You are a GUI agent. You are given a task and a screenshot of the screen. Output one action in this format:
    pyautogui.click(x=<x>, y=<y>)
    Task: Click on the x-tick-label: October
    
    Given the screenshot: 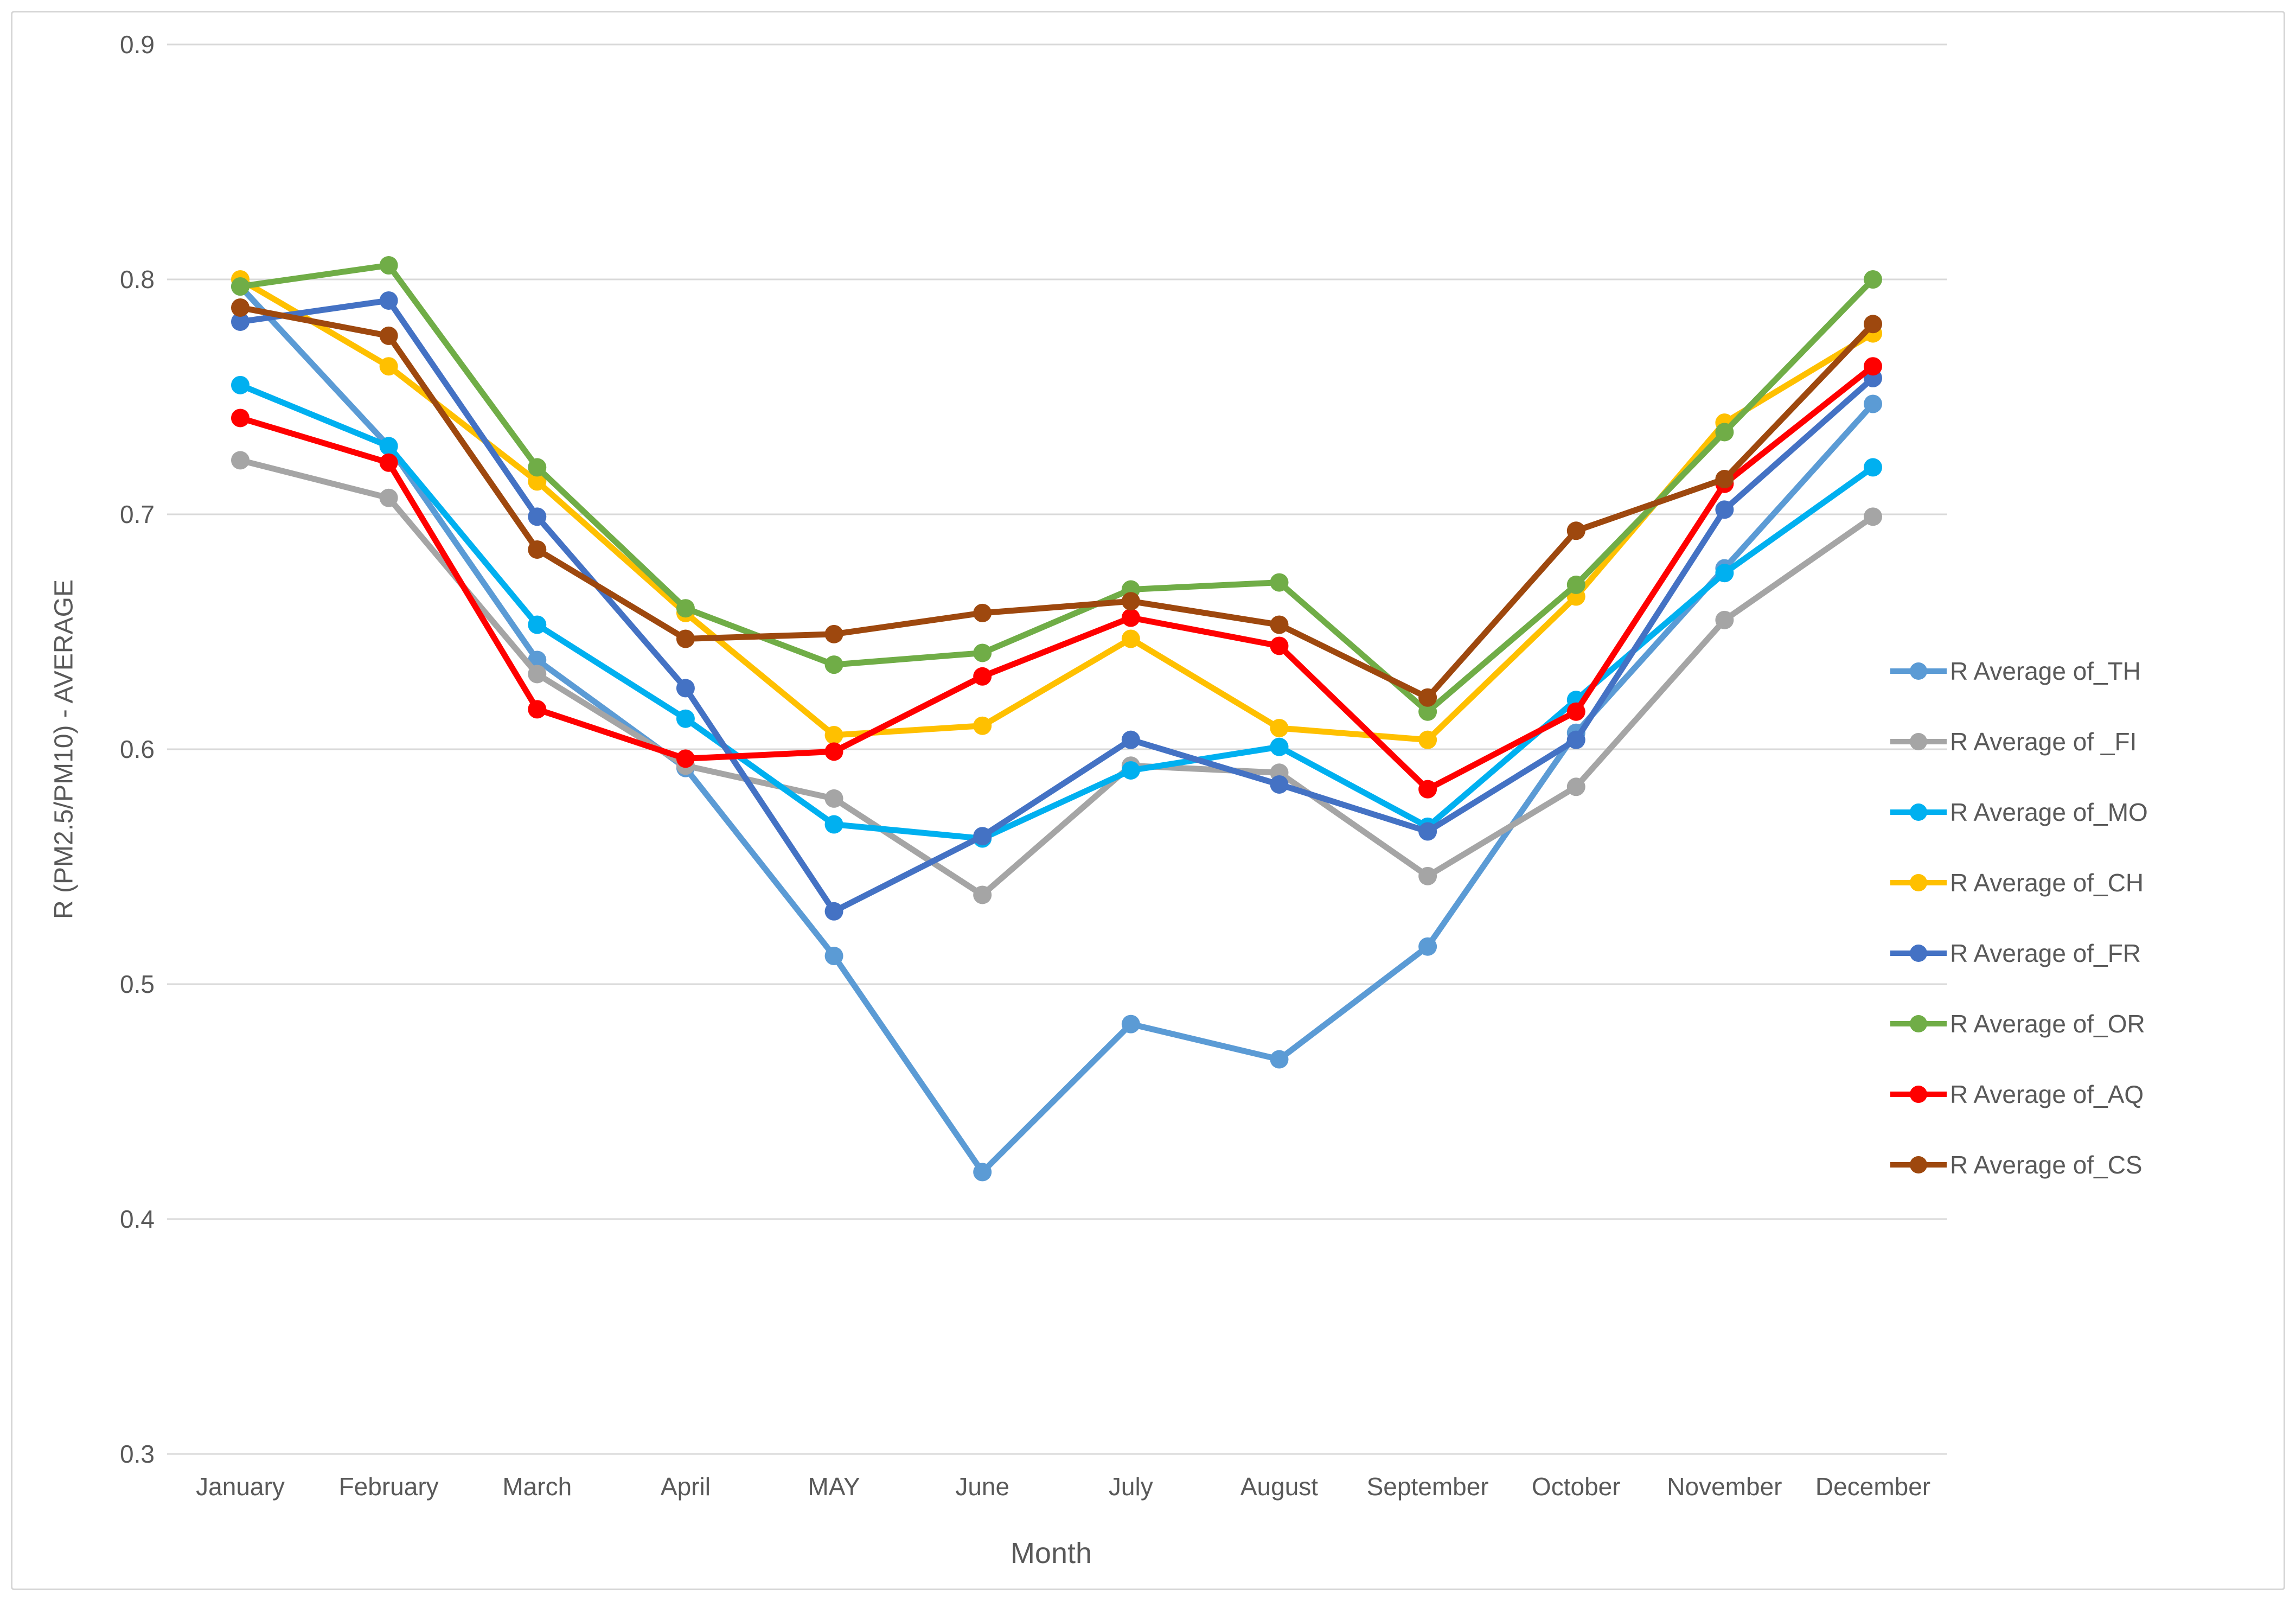 What is the action you would take?
    pyautogui.click(x=1576, y=1487)
    